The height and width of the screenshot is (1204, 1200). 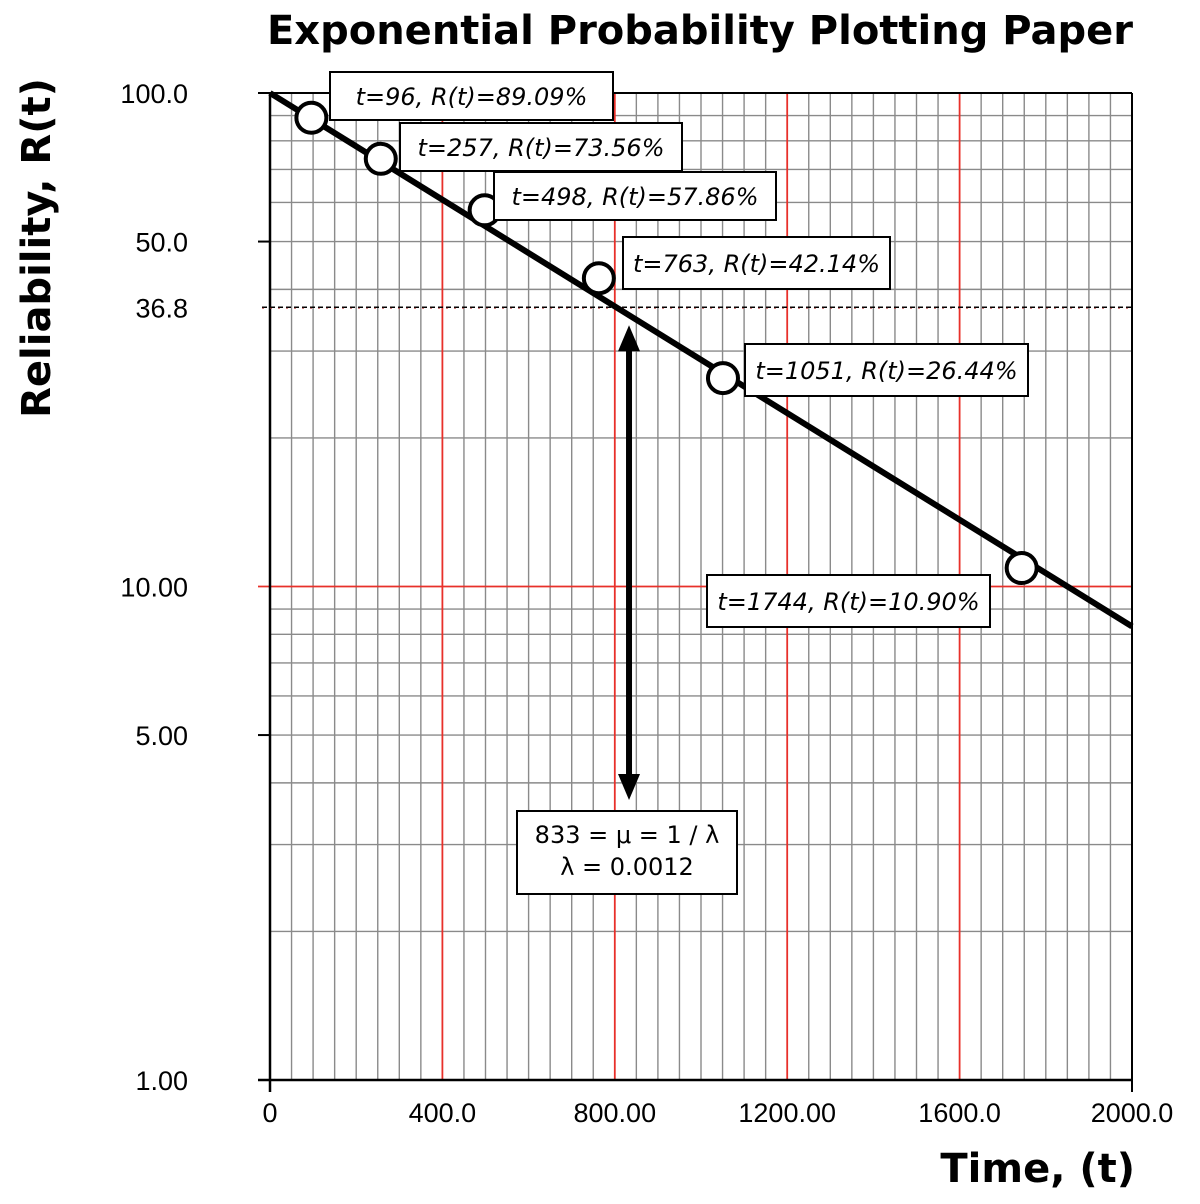 What do you see at coordinates (1037, 1169) in the screenshot?
I see `x-axis-title: Time, (t)` at bounding box center [1037, 1169].